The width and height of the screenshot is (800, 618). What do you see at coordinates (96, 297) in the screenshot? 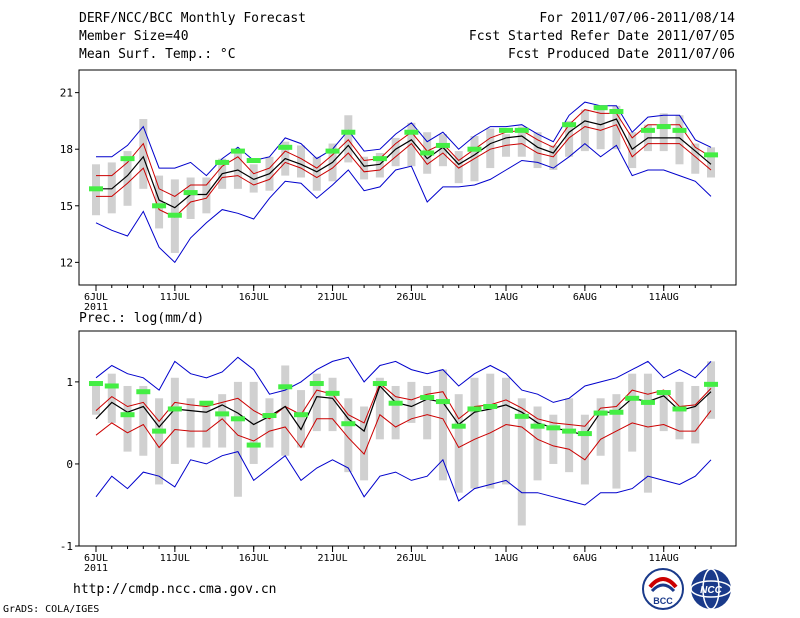
I see `p1-x-tick-label: 6JUL` at bounding box center [96, 297].